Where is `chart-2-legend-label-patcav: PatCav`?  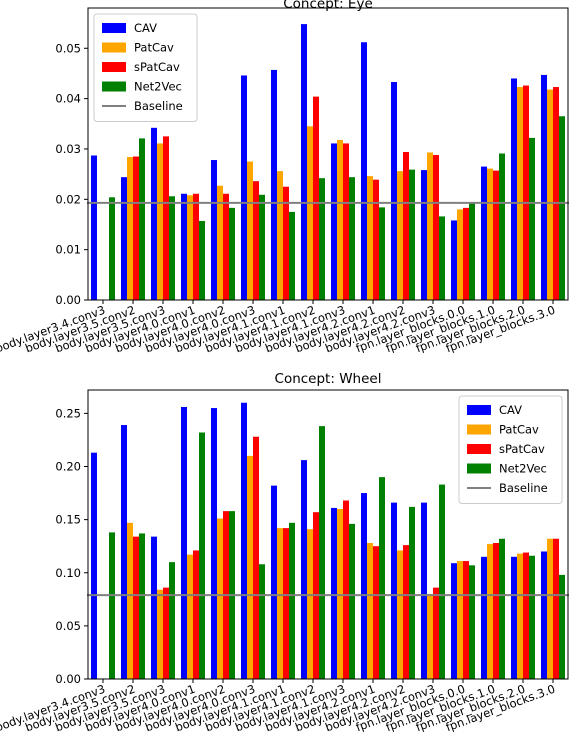 chart-2-legend-label-patcav: PatCav is located at coordinates (519, 430).